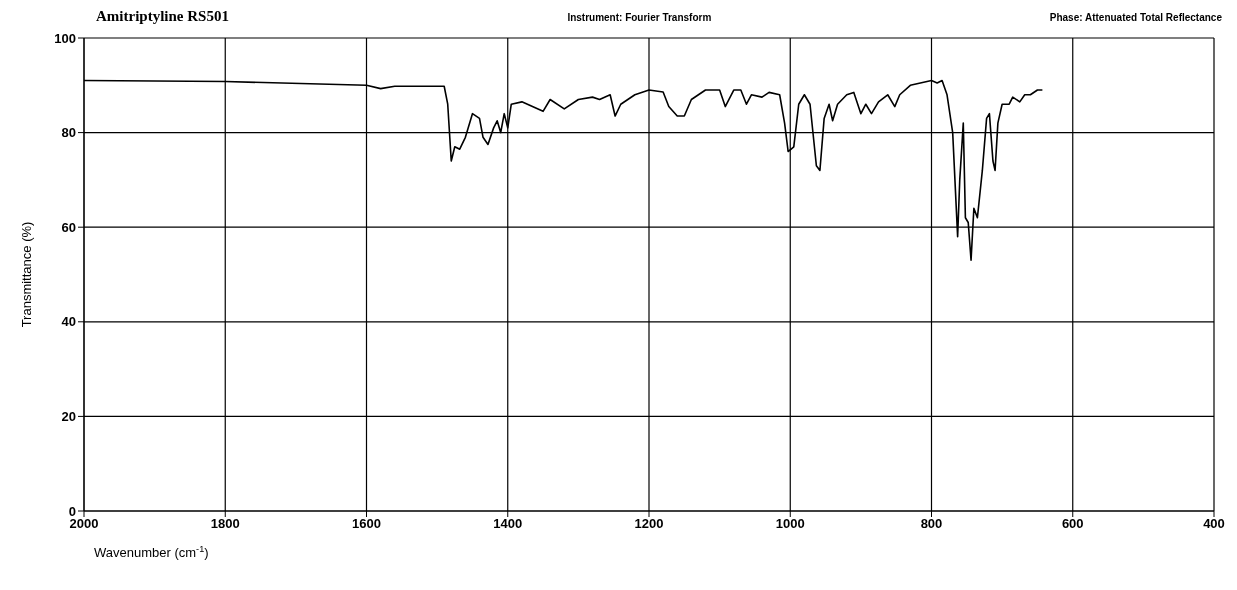  What do you see at coordinates (790, 524) in the screenshot?
I see `x-tick-label: 1000` at bounding box center [790, 524].